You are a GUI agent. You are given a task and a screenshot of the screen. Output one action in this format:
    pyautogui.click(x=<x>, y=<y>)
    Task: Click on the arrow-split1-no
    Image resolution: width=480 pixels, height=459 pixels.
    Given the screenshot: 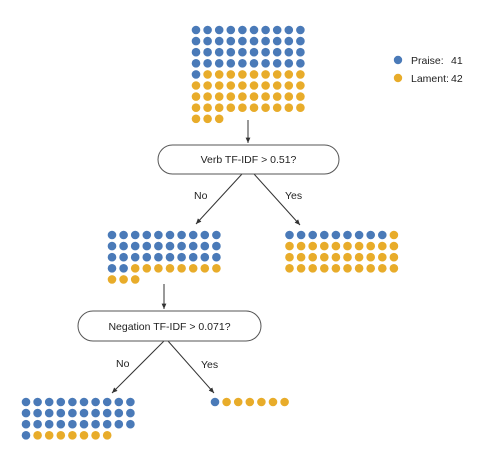 What is the action you would take?
    pyautogui.click(x=219, y=199)
    